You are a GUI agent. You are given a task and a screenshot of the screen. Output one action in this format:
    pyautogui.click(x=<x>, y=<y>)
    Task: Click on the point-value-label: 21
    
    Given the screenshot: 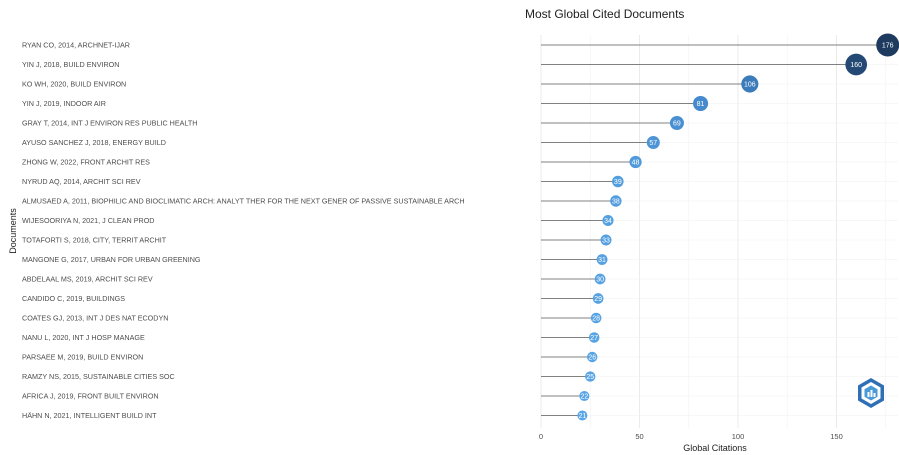 What is the action you would take?
    pyautogui.click(x=582, y=416)
    